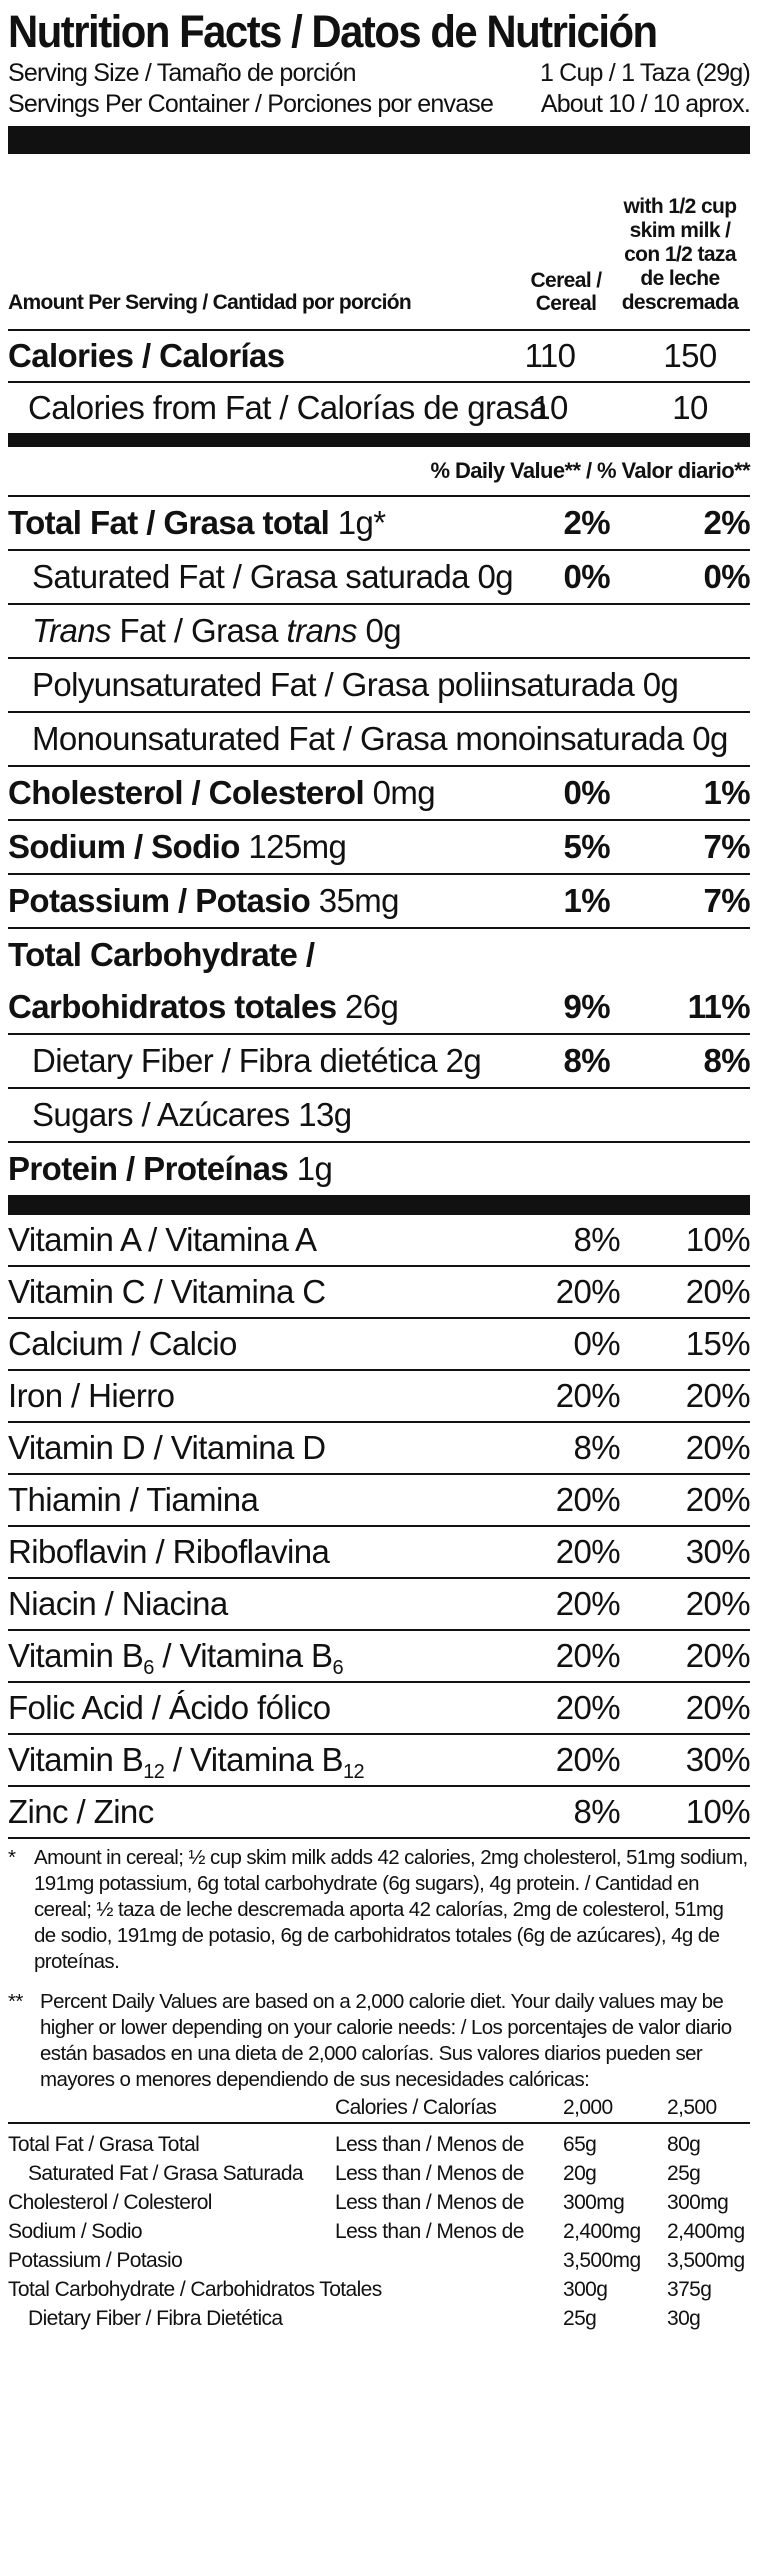 The width and height of the screenshot is (758, 2560). What do you see at coordinates (379, 472) in the screenshot?
I see `daily-value-header: % Daily Value** / % Valor diario**` at bounding box center [379, 472].